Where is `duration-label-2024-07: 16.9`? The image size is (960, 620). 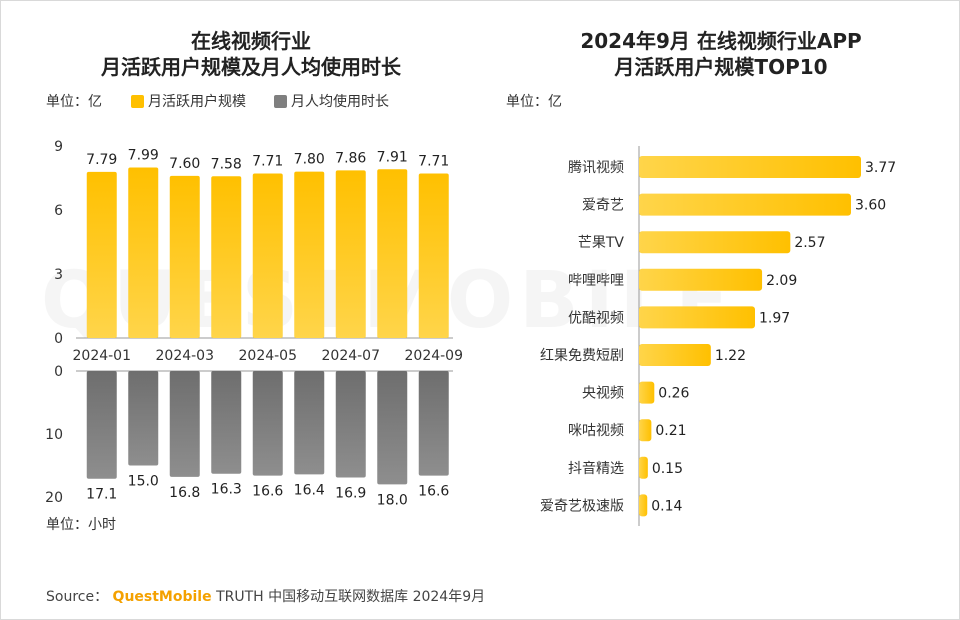 duration-label-2024-07: 16.9 is located at coordinates (350, 493).